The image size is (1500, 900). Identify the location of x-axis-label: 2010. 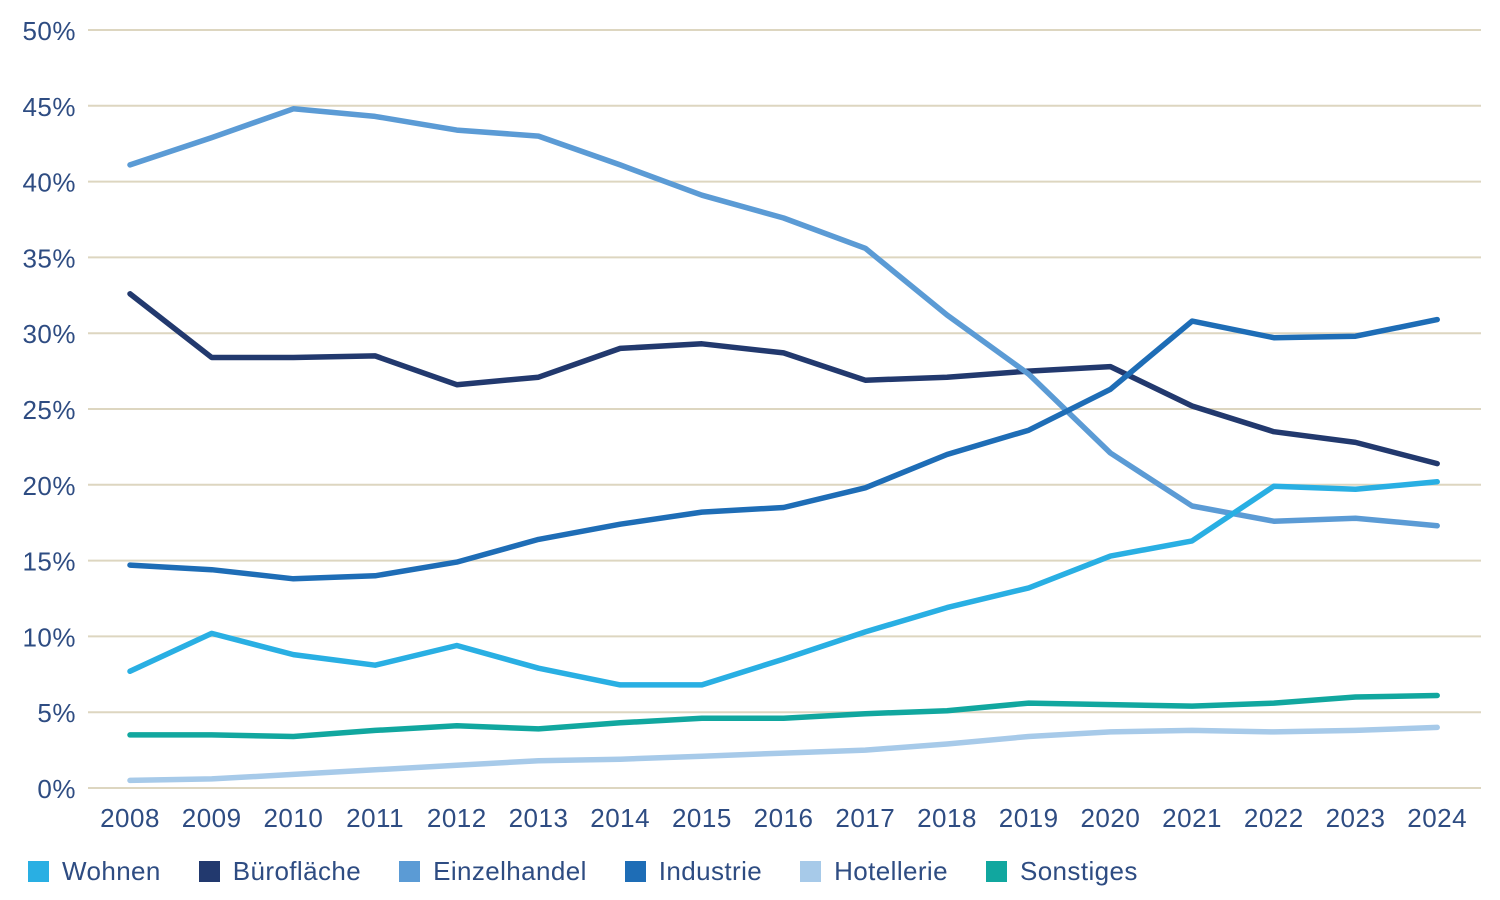
(293, 818).